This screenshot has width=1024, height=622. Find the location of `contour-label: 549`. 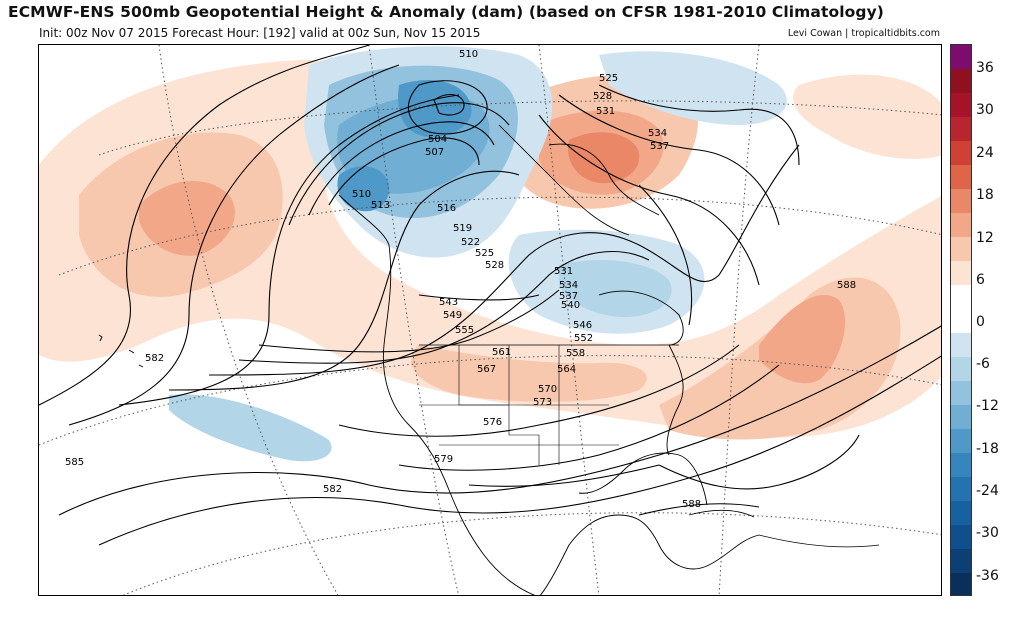

contour-label: 549 is located at coordinates (452, 315).